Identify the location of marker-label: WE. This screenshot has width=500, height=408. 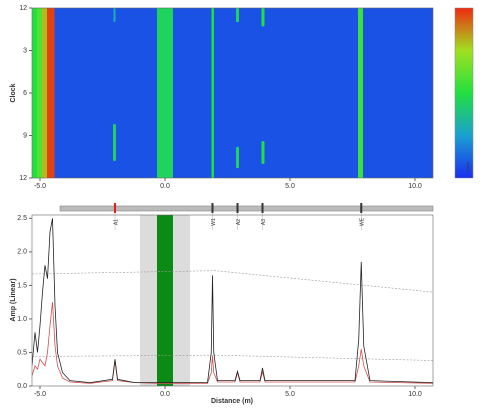
(363, 221).